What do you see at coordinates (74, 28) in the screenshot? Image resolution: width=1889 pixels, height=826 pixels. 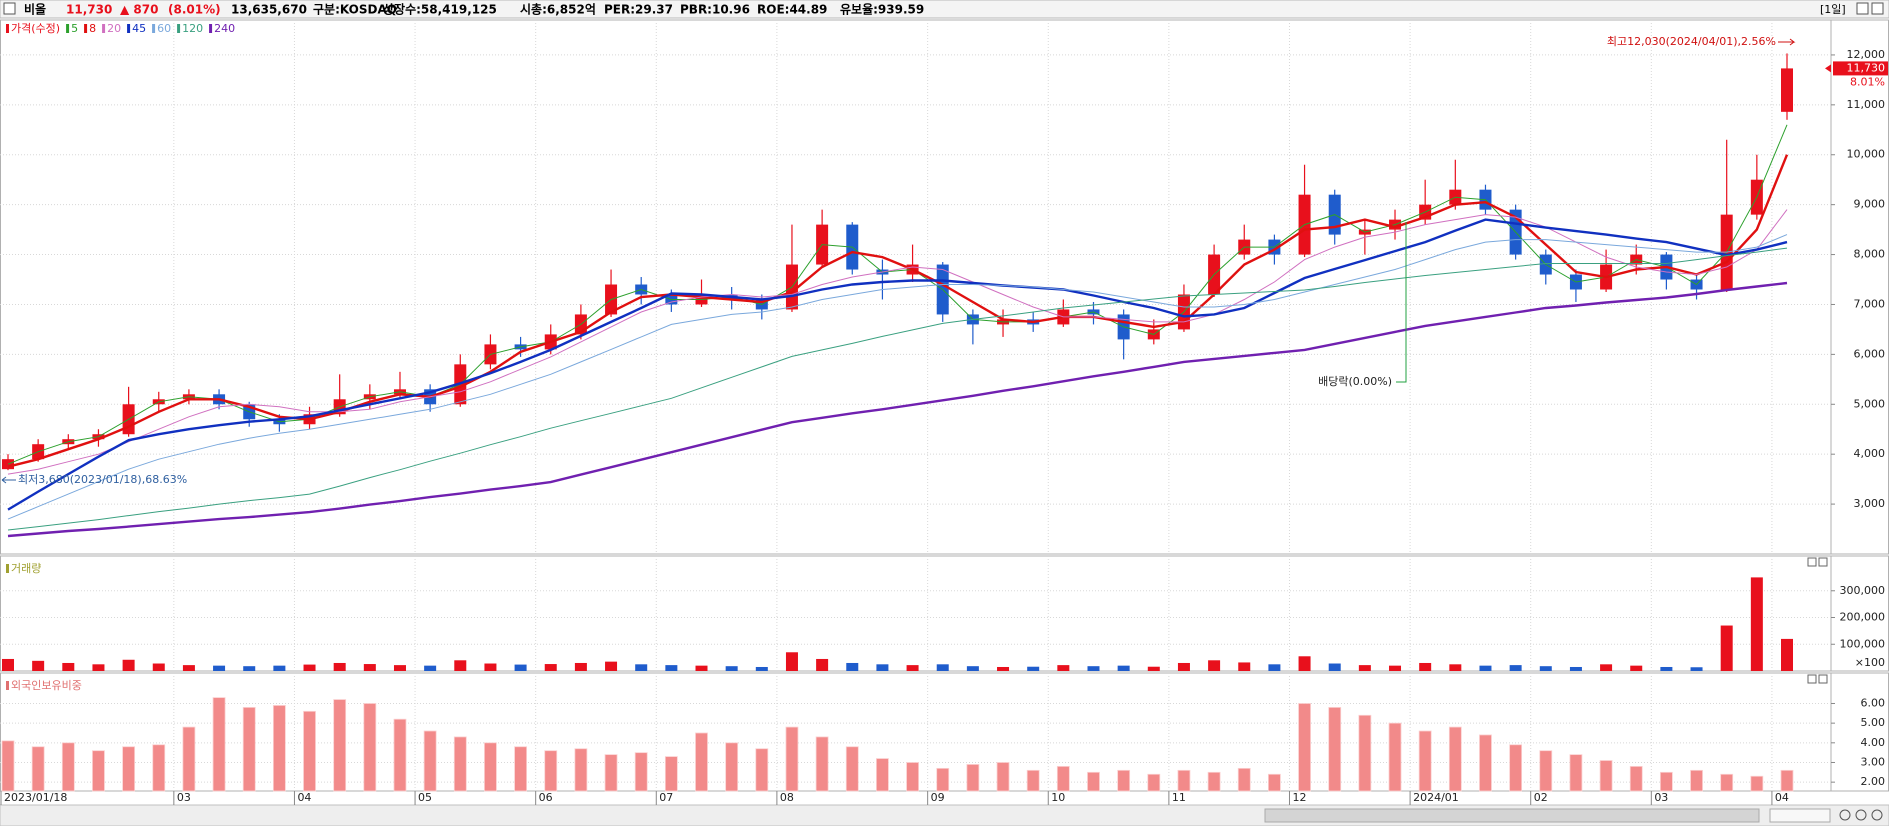 I see `legend-label: 5` at bounding box center [74, 28].